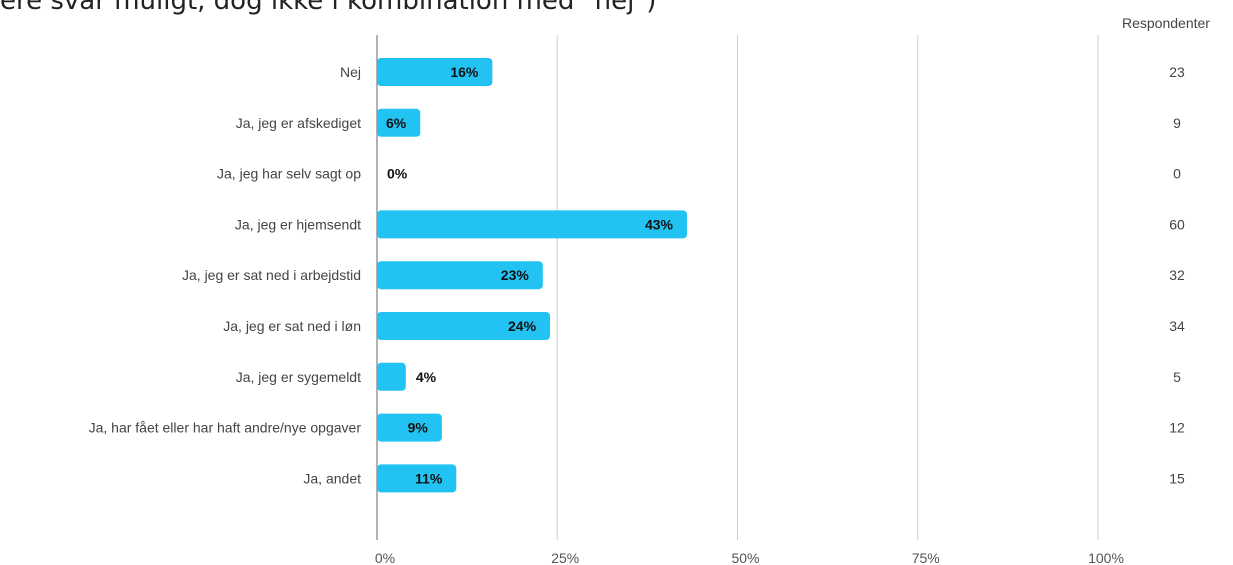 This screenshot has height=565, width=1233. I want to click on x-tick-label: 0%, so click(385, 557).